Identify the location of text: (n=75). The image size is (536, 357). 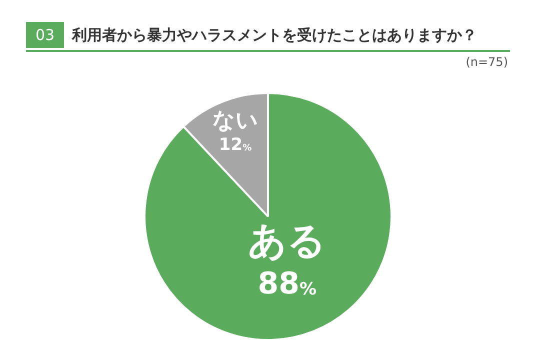
(487, 62).